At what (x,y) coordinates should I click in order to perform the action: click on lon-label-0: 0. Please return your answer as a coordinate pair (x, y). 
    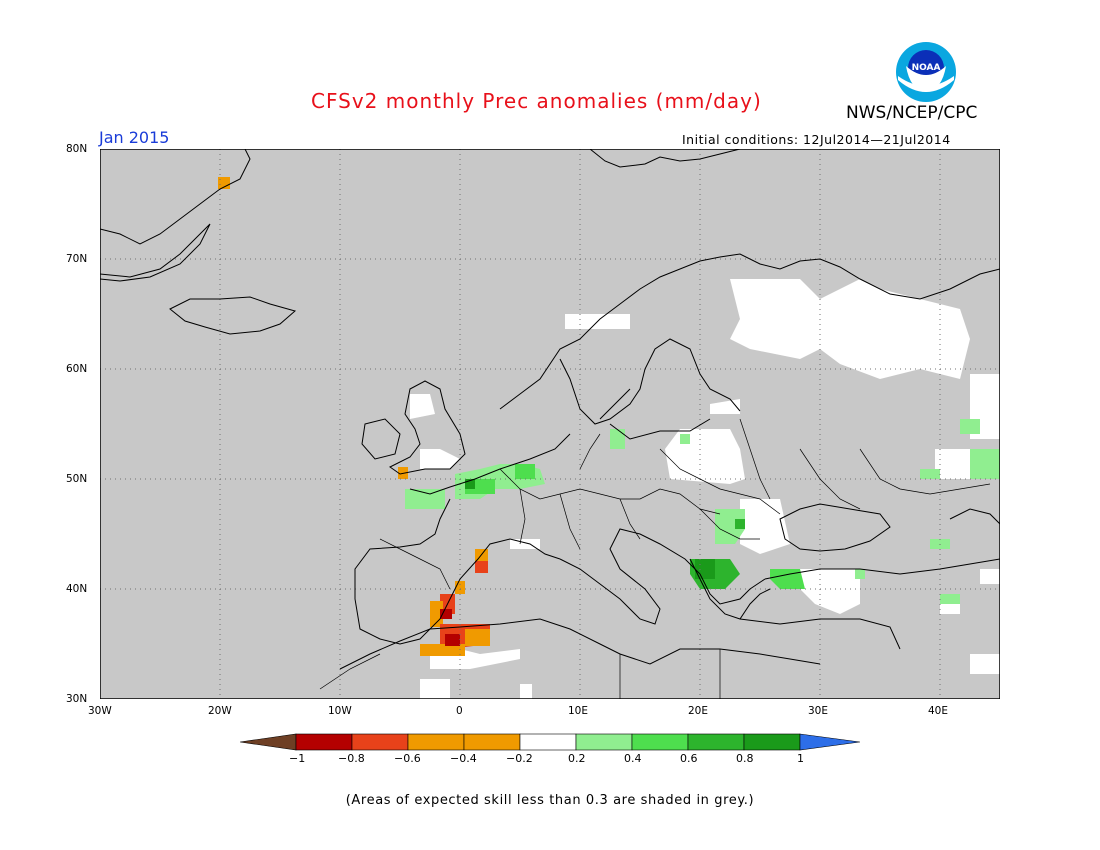
    Looking at the image, I should click on (459, 711).